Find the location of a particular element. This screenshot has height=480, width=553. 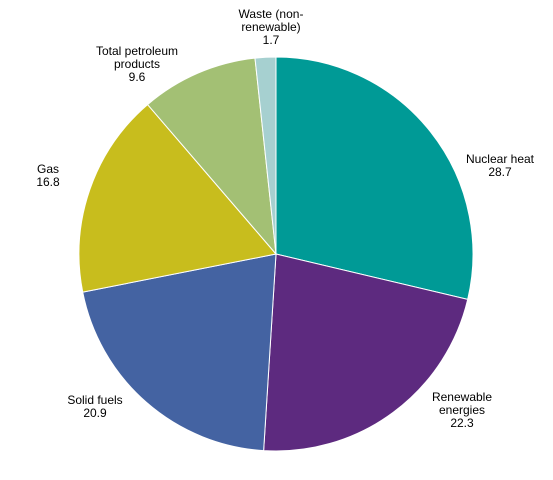

slice-name-label: Nuclear heat is located at coordinates (500, 159).